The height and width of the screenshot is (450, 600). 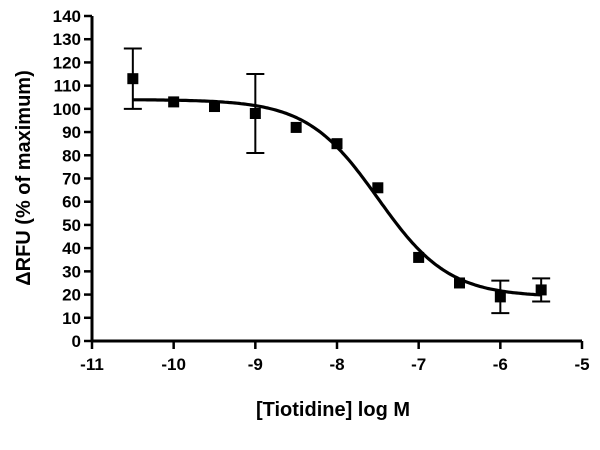 I want to click on y-tick-label: 90, so click(x=71, y=132).